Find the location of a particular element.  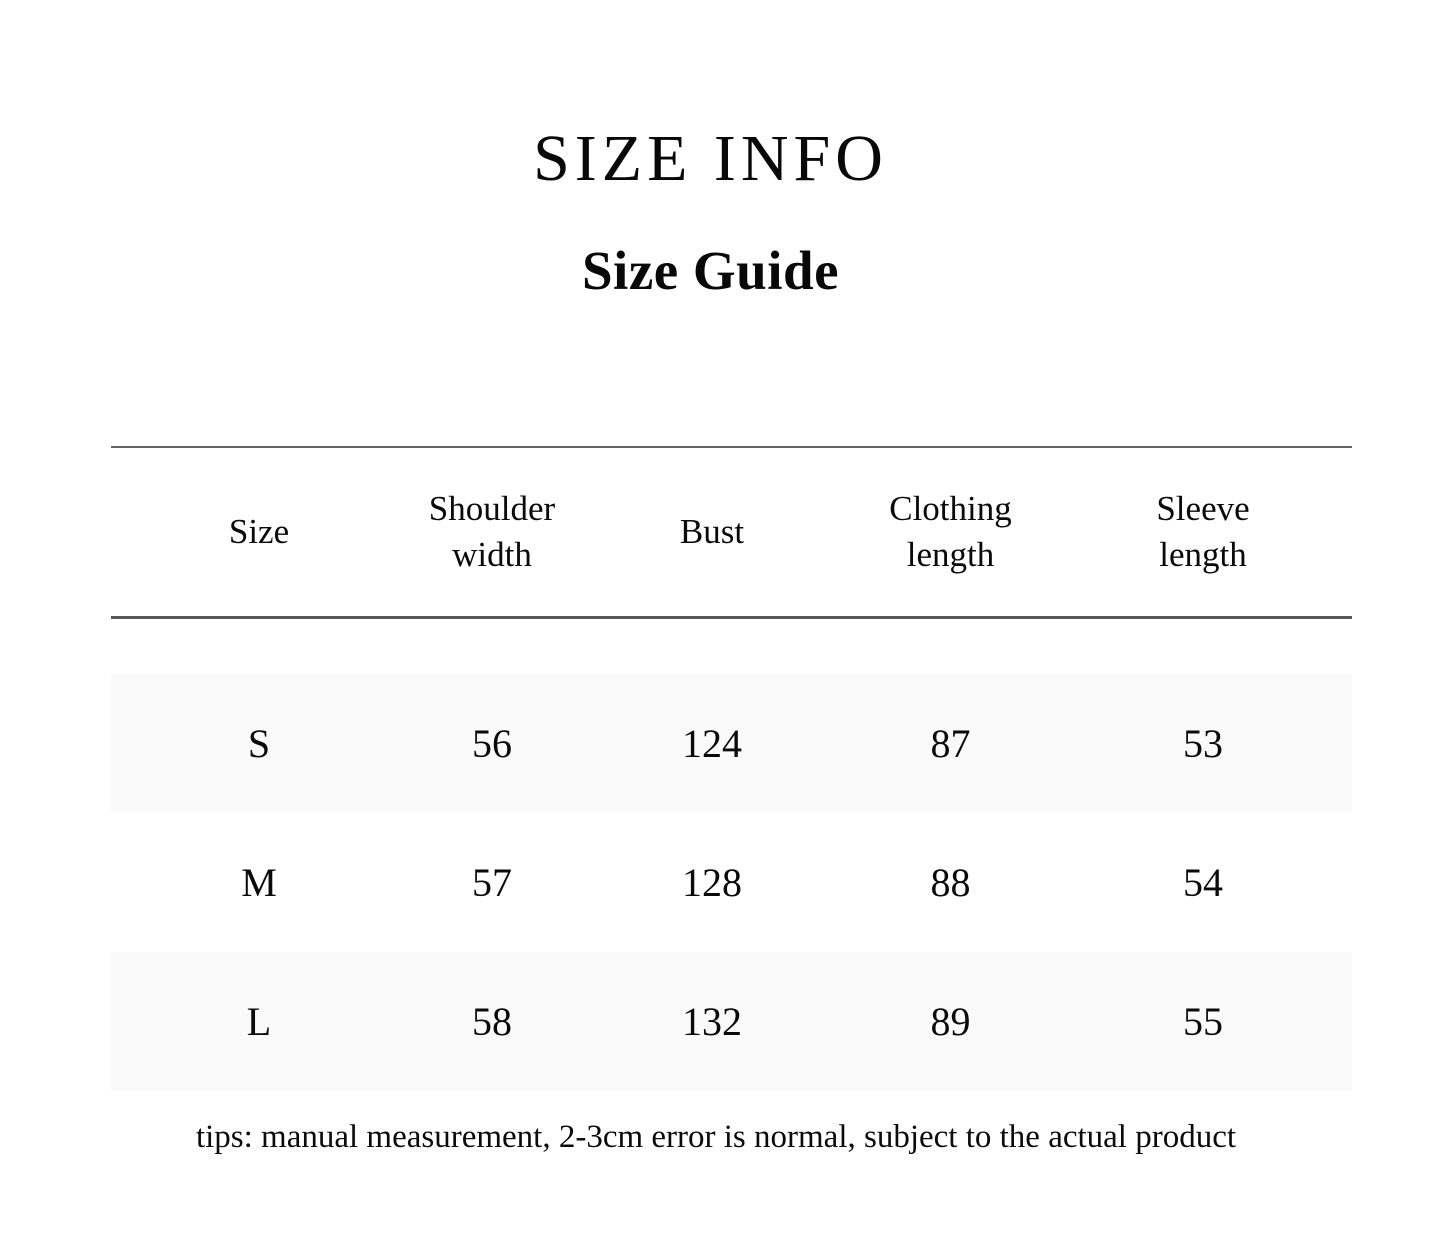

column-header-clothing-length-line2: length is located at coordinates (950, 554).